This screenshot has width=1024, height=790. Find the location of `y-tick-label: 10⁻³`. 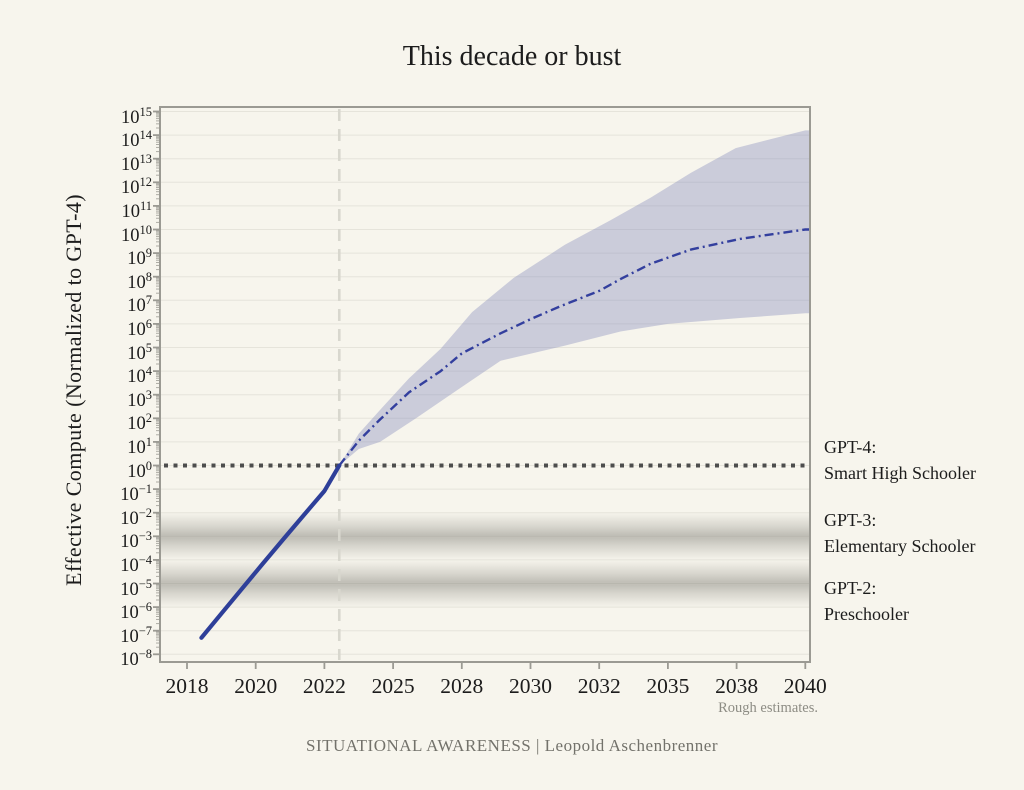

y-tick-label: 10⁻³ is located at coordinates (136, 541).